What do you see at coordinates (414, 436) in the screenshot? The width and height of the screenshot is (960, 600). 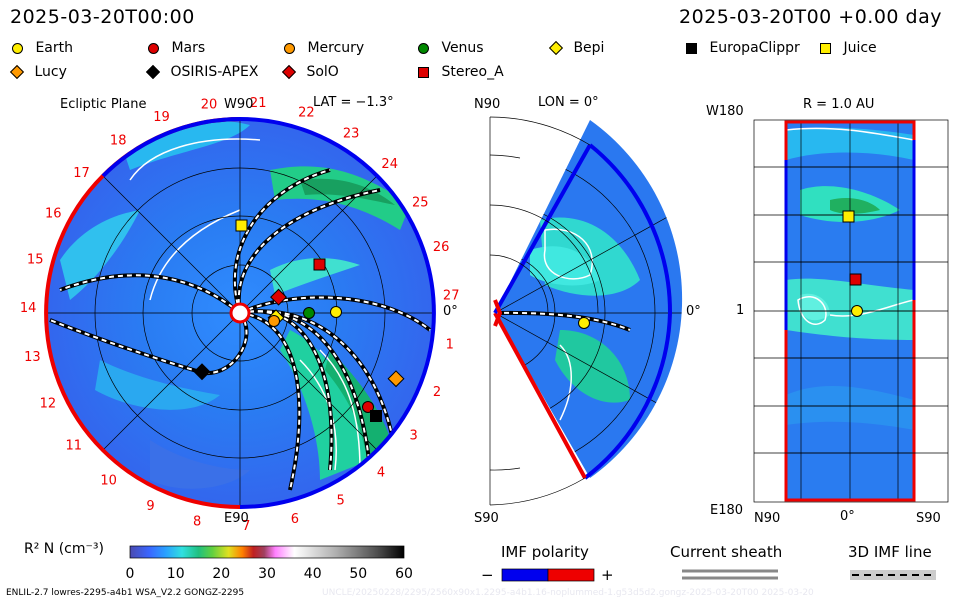 I see `carrington-tick-3: 3` at bounding box center [414, 436].